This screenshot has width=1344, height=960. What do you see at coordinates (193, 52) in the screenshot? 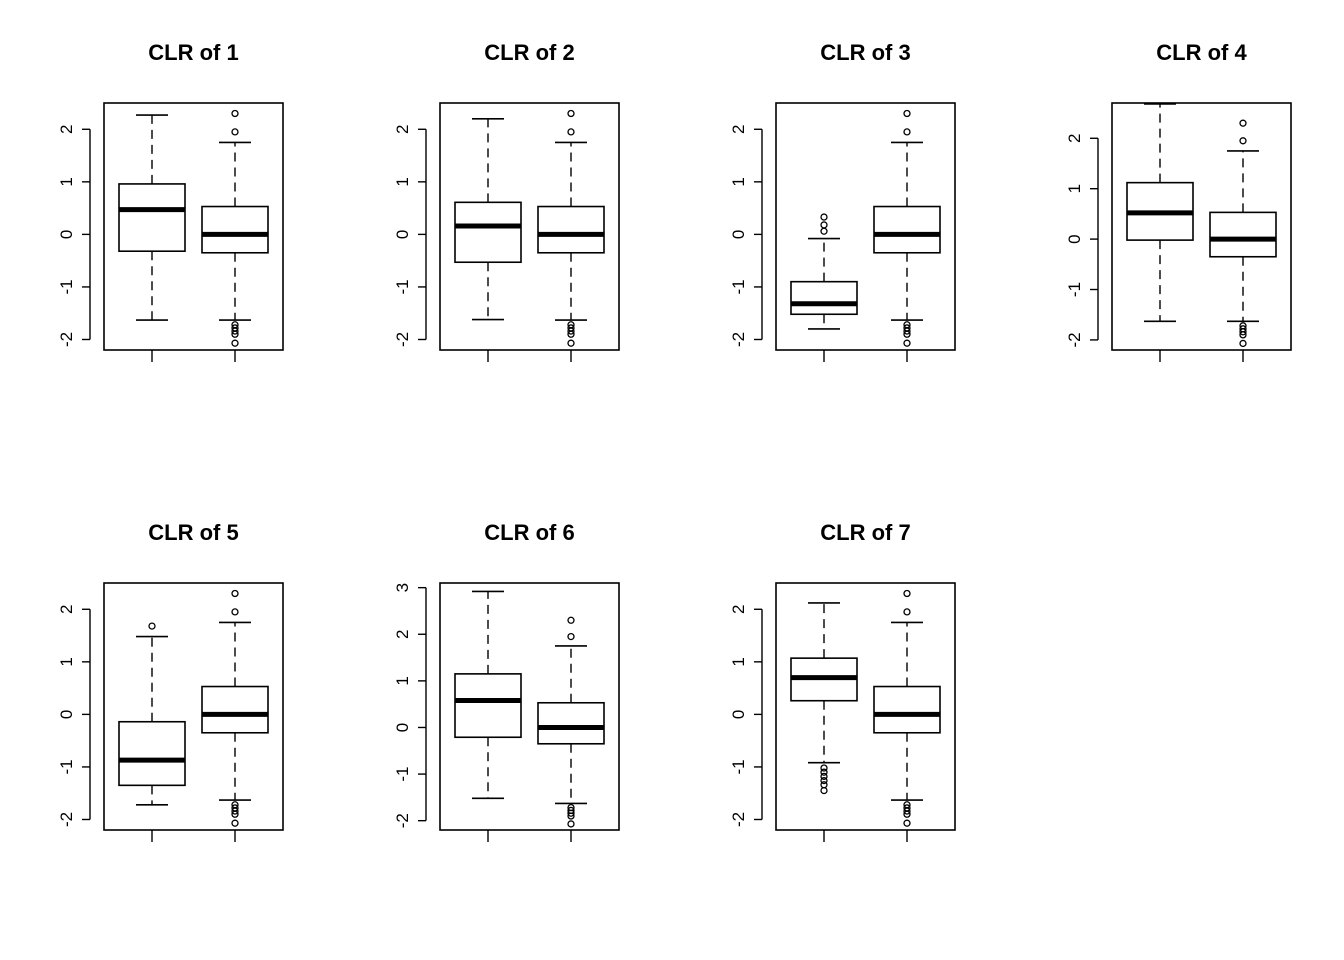
I see `chart-title: CLR of 1` at bounding box center [193, 52].